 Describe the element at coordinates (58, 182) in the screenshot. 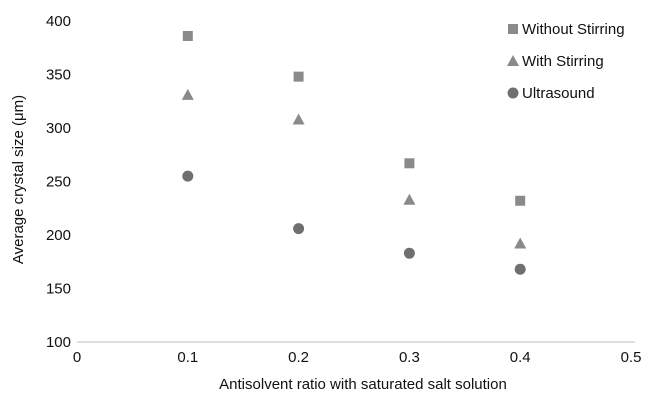

I see `y-tick-label: 250` at that location.